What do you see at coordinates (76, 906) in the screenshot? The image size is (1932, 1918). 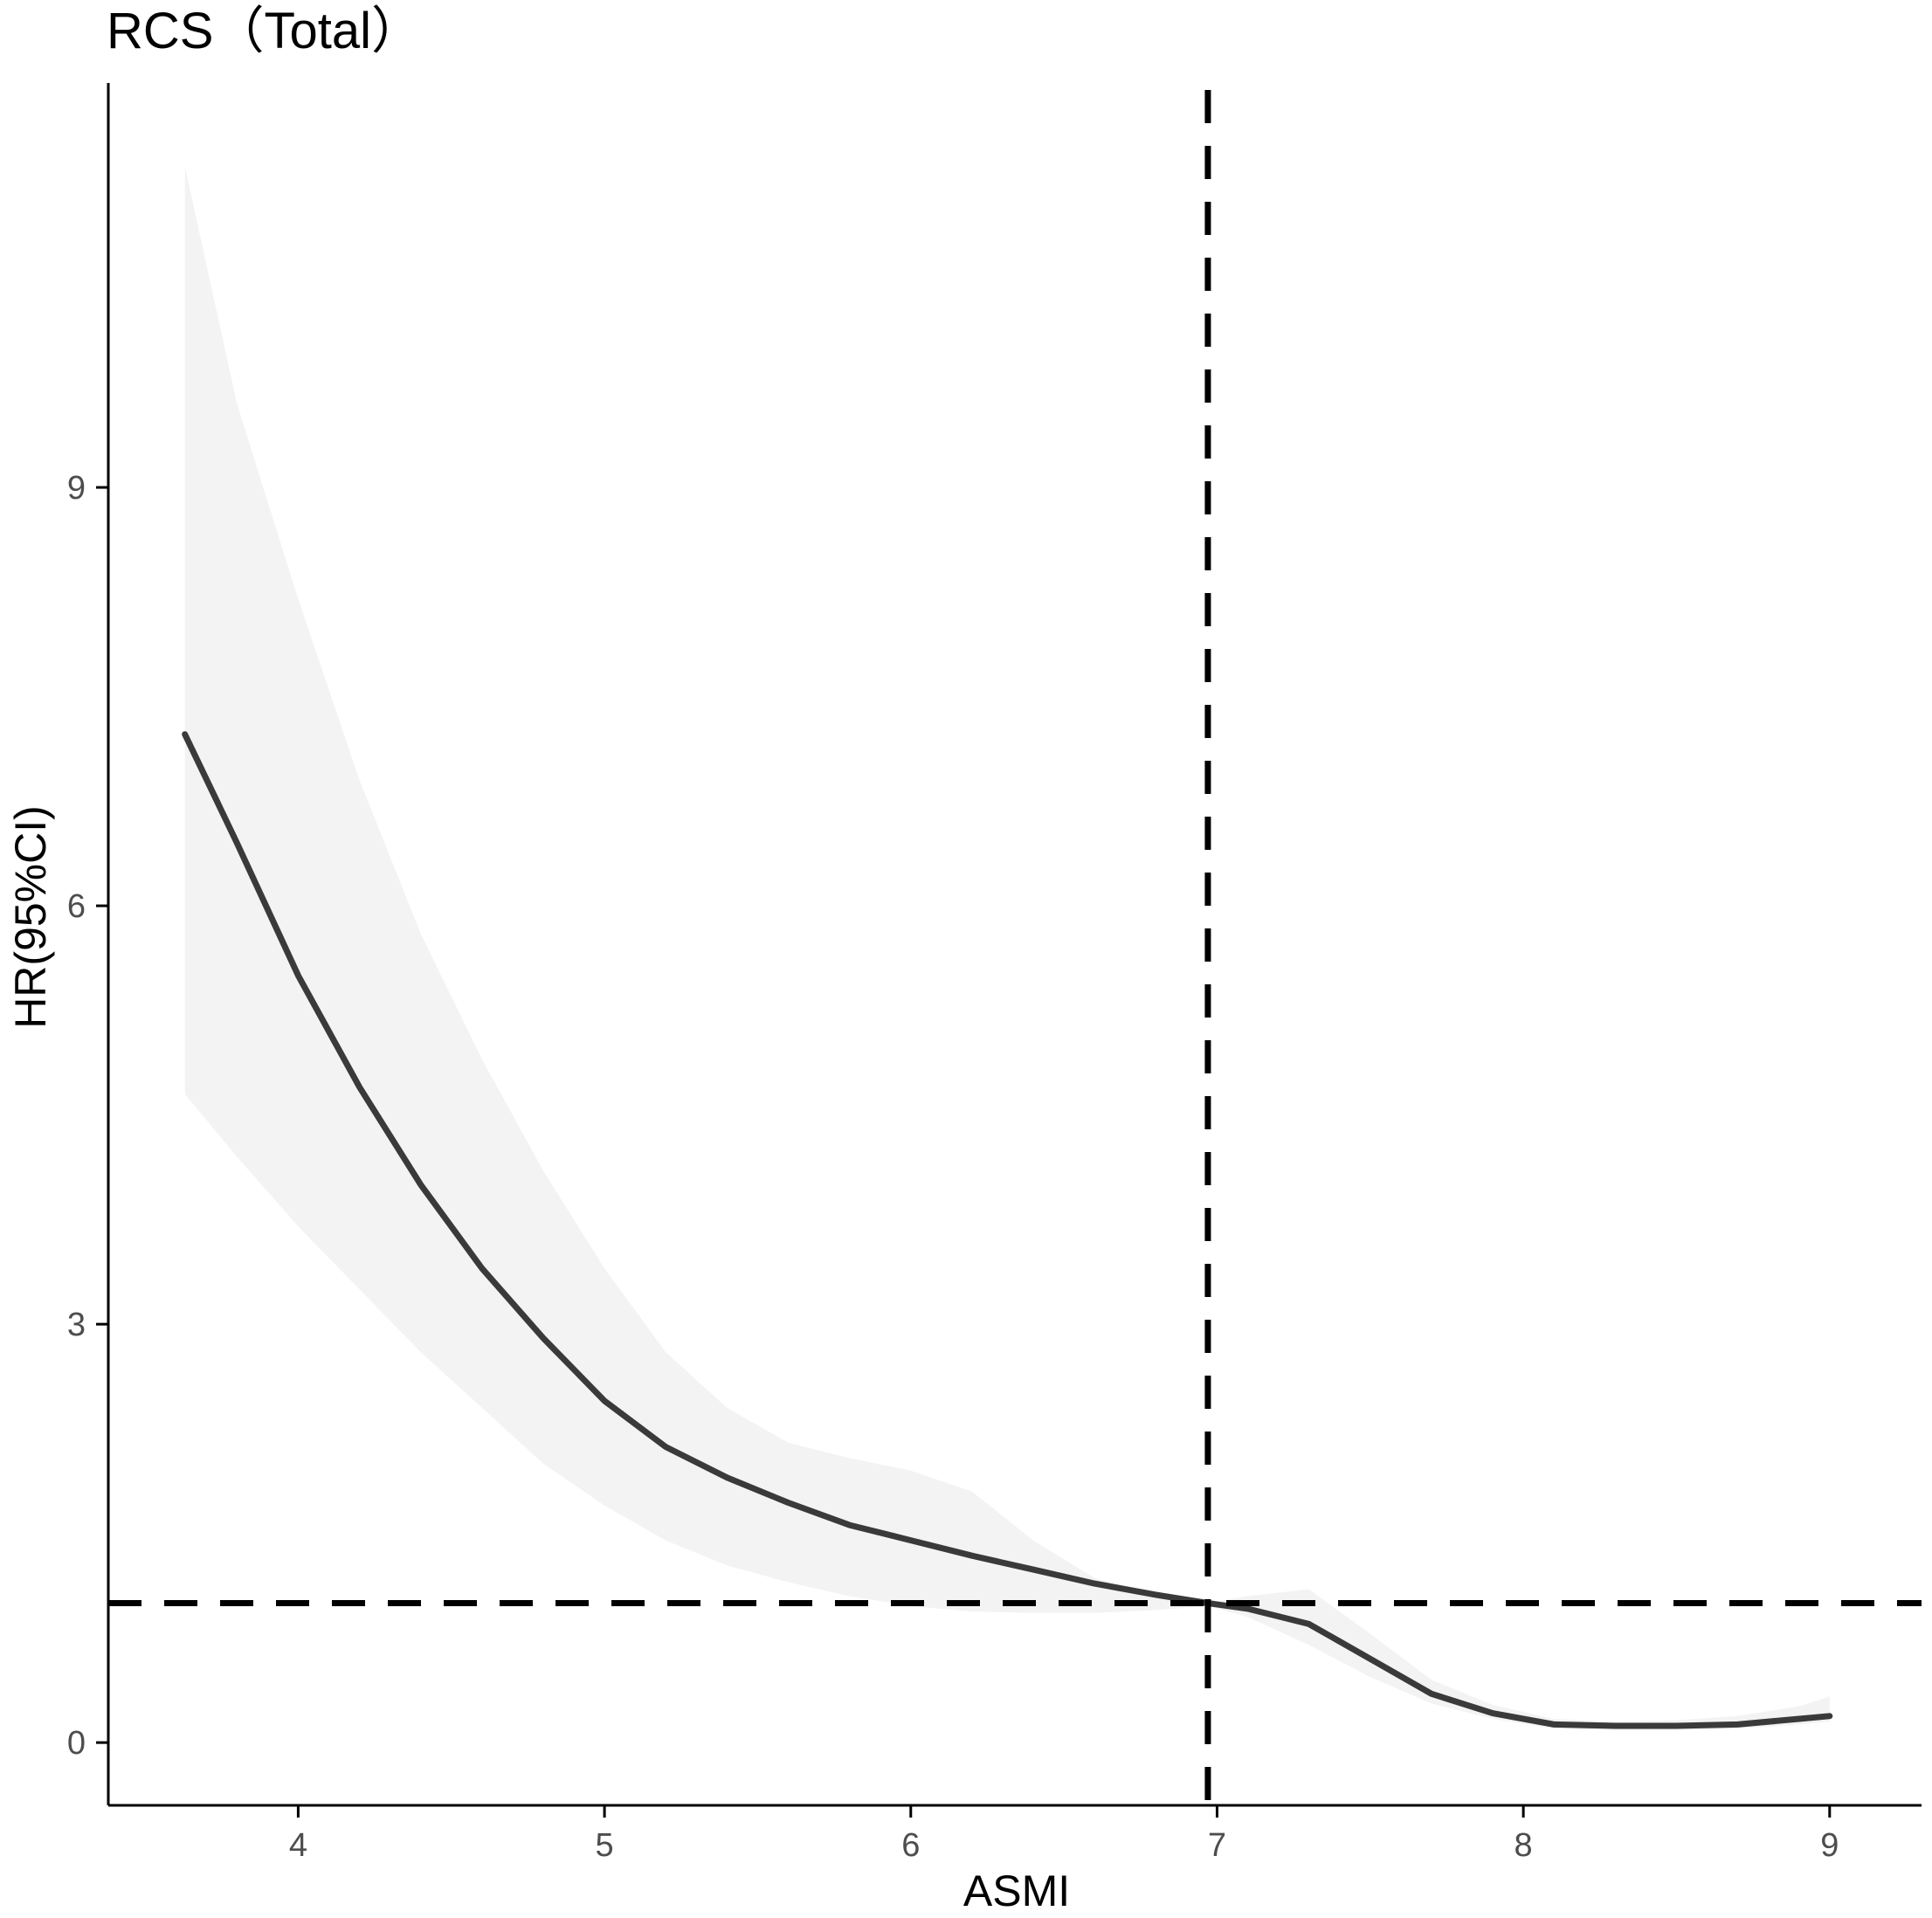 I see `y-tick-label: 6` at bounding box center [76, 906].